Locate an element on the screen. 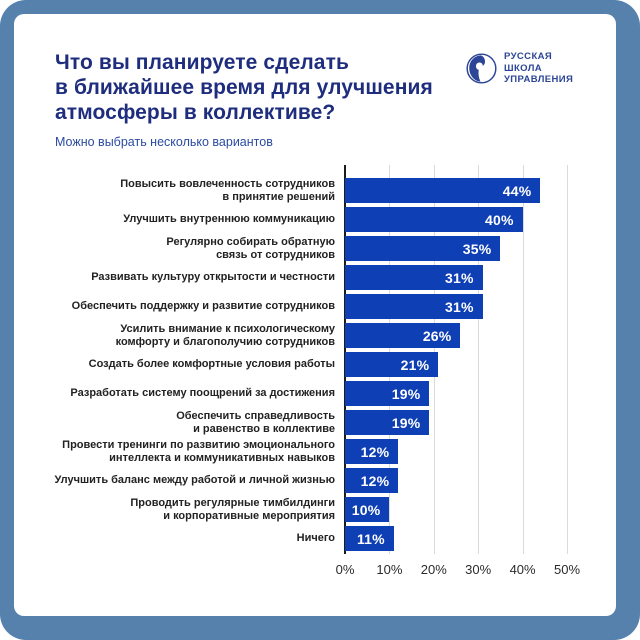 This screenshot has width=640, height=640. bar-track: 40% is located at coordinates (456, 219).